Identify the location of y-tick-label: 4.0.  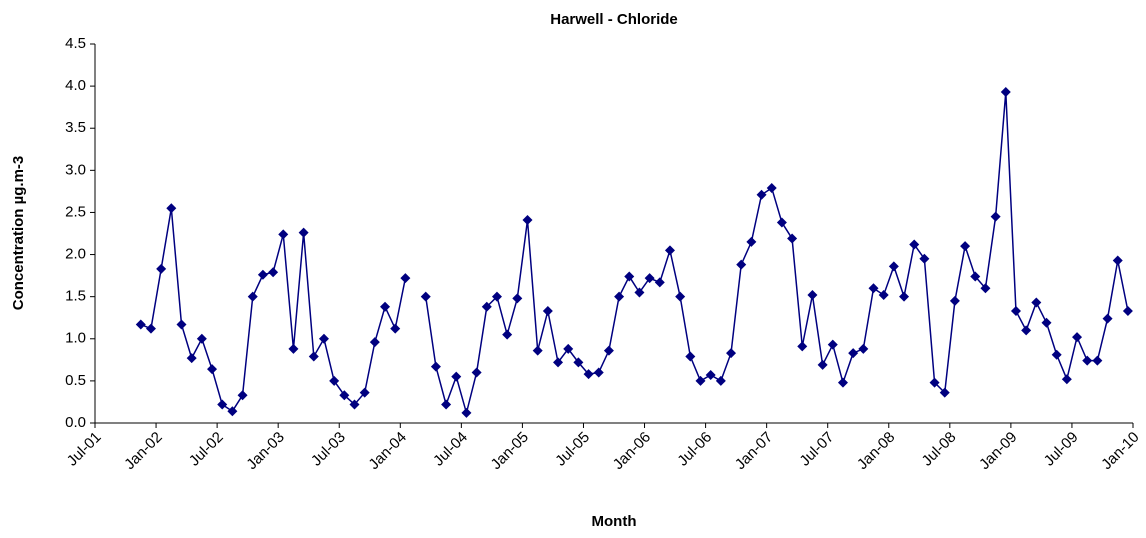
(75, 85).